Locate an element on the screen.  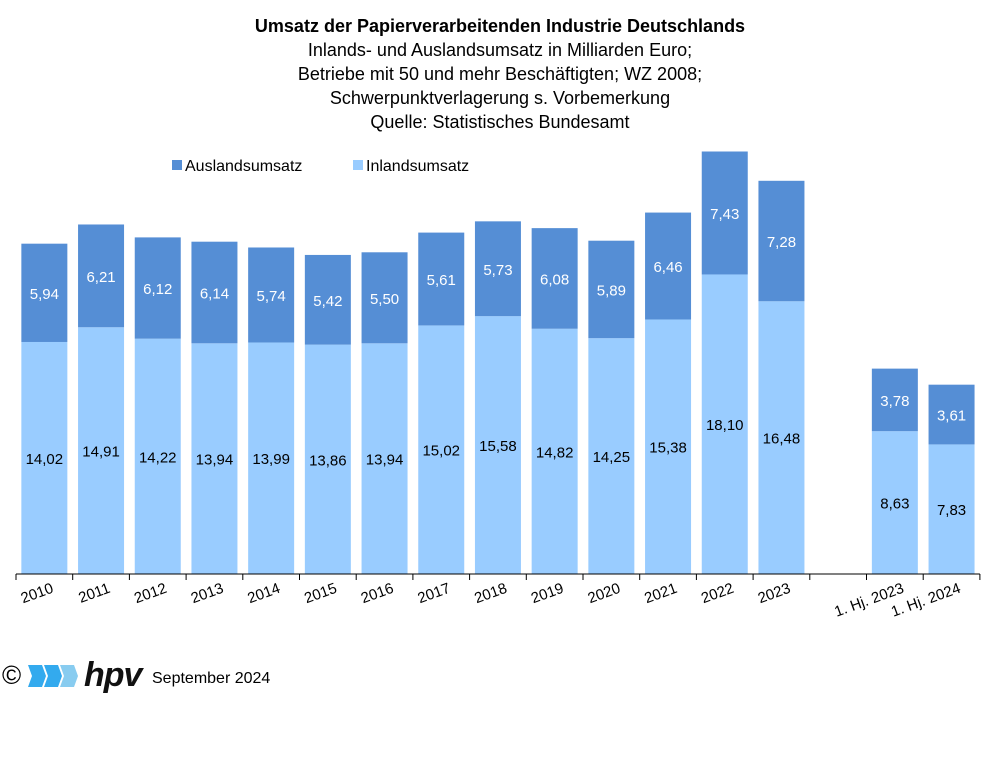
label-inland-13: 16,48 is located at coordinates (782, 439).